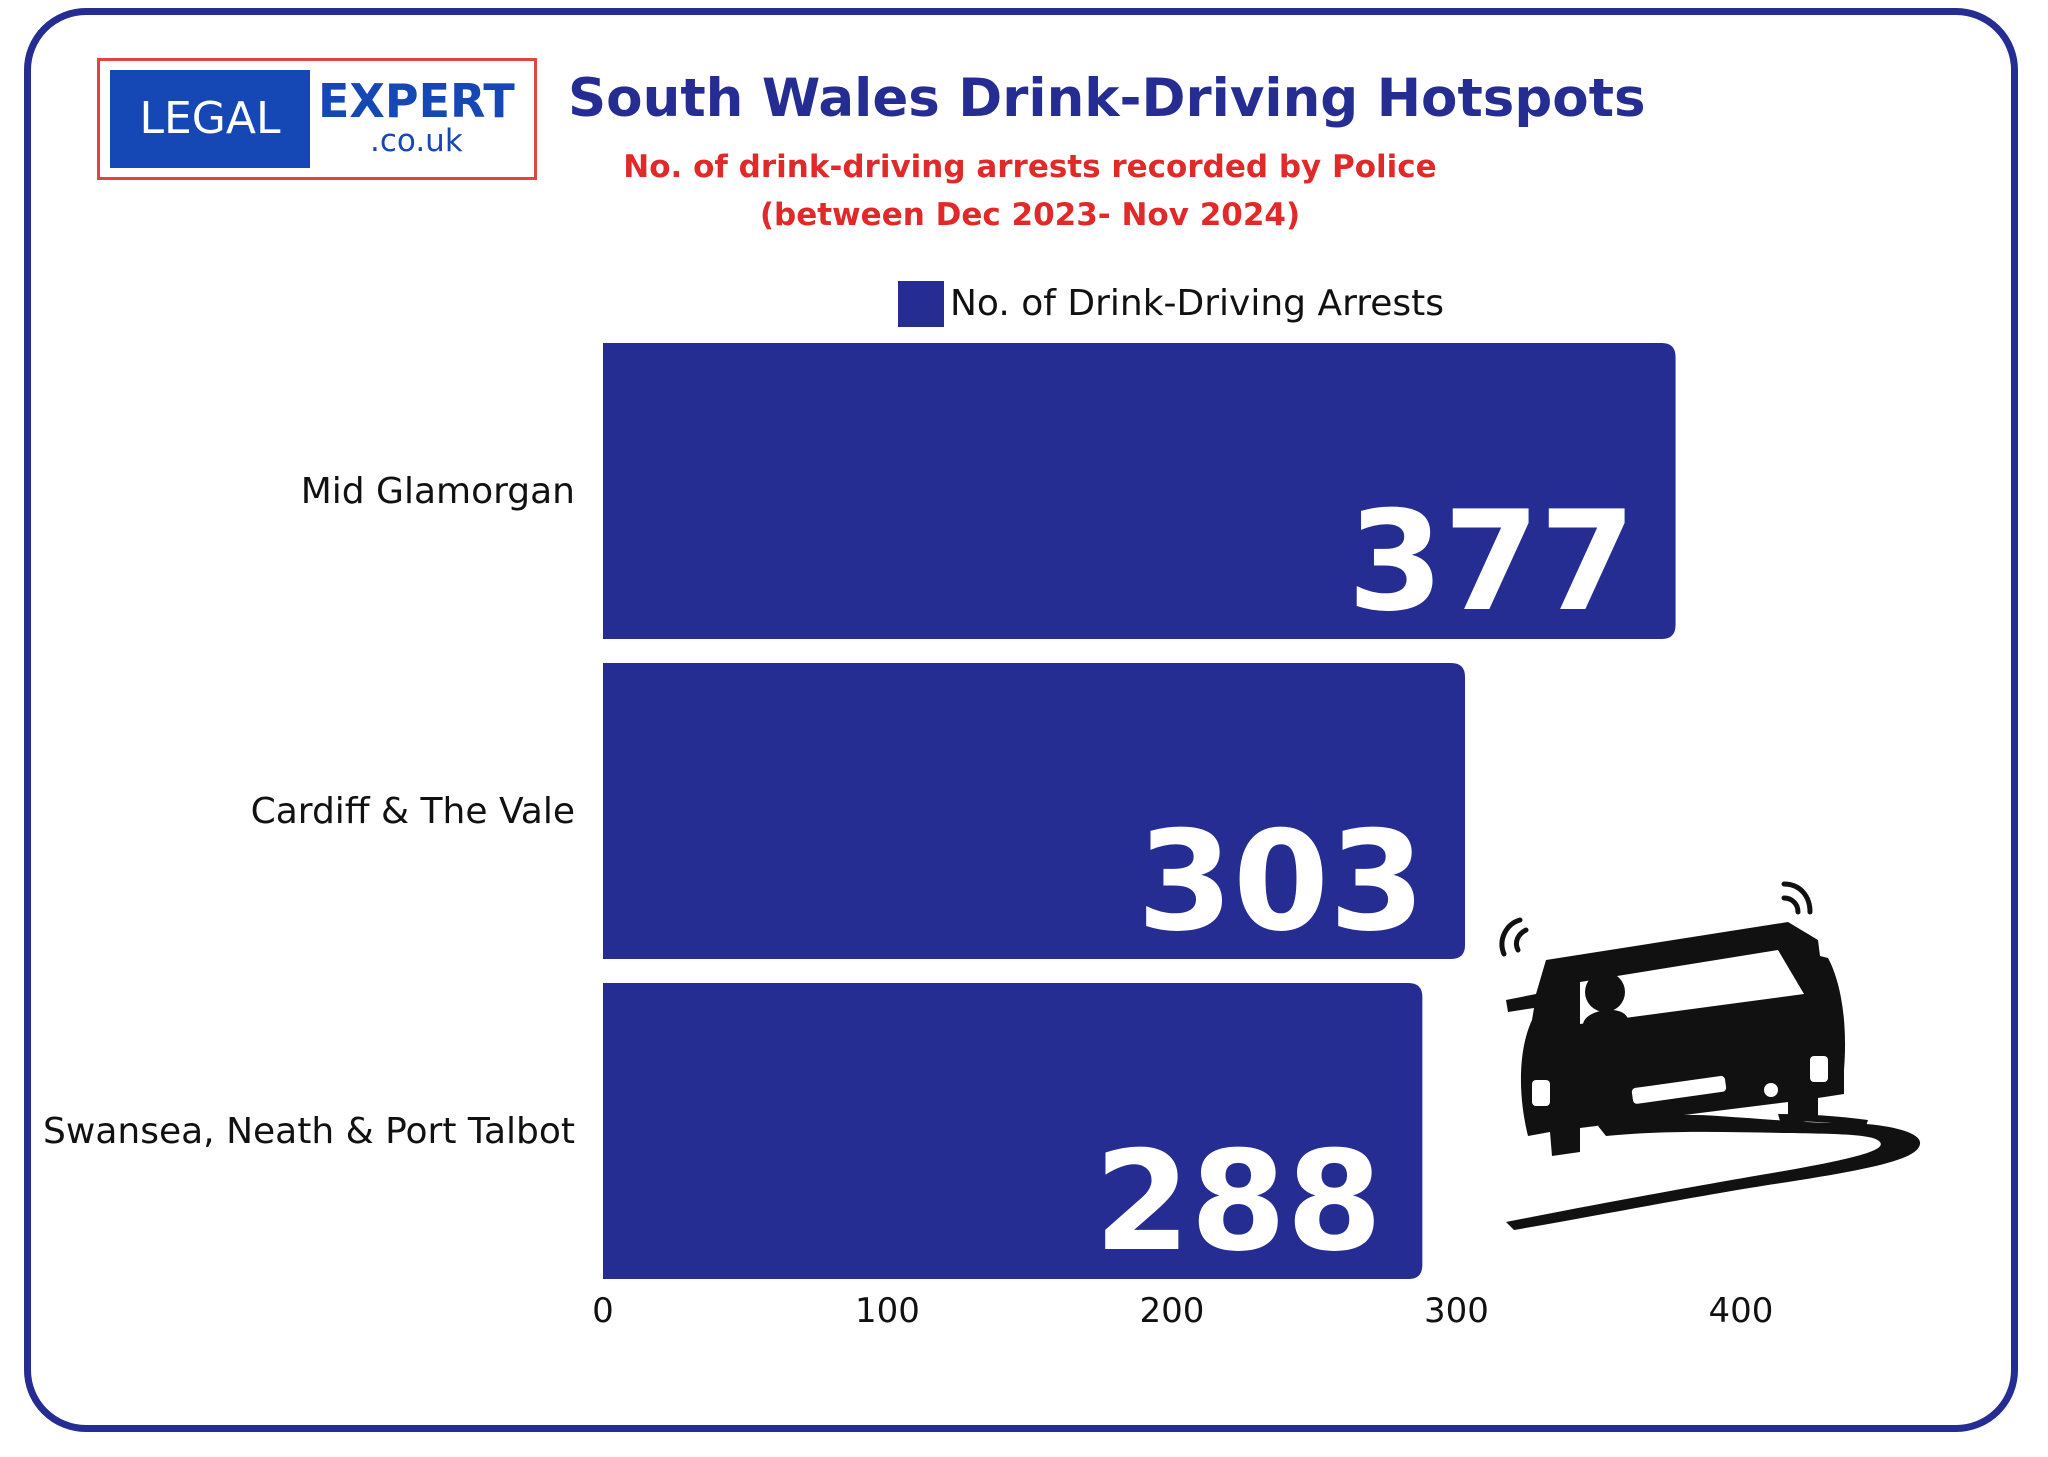 This screenshot has height=1457, width=2048. What do you see at coordinates (1197, 303) in the screenshot?
I see `legend-label: No. of Drink-Driving Arrests` at bounding box center [1197, 303].